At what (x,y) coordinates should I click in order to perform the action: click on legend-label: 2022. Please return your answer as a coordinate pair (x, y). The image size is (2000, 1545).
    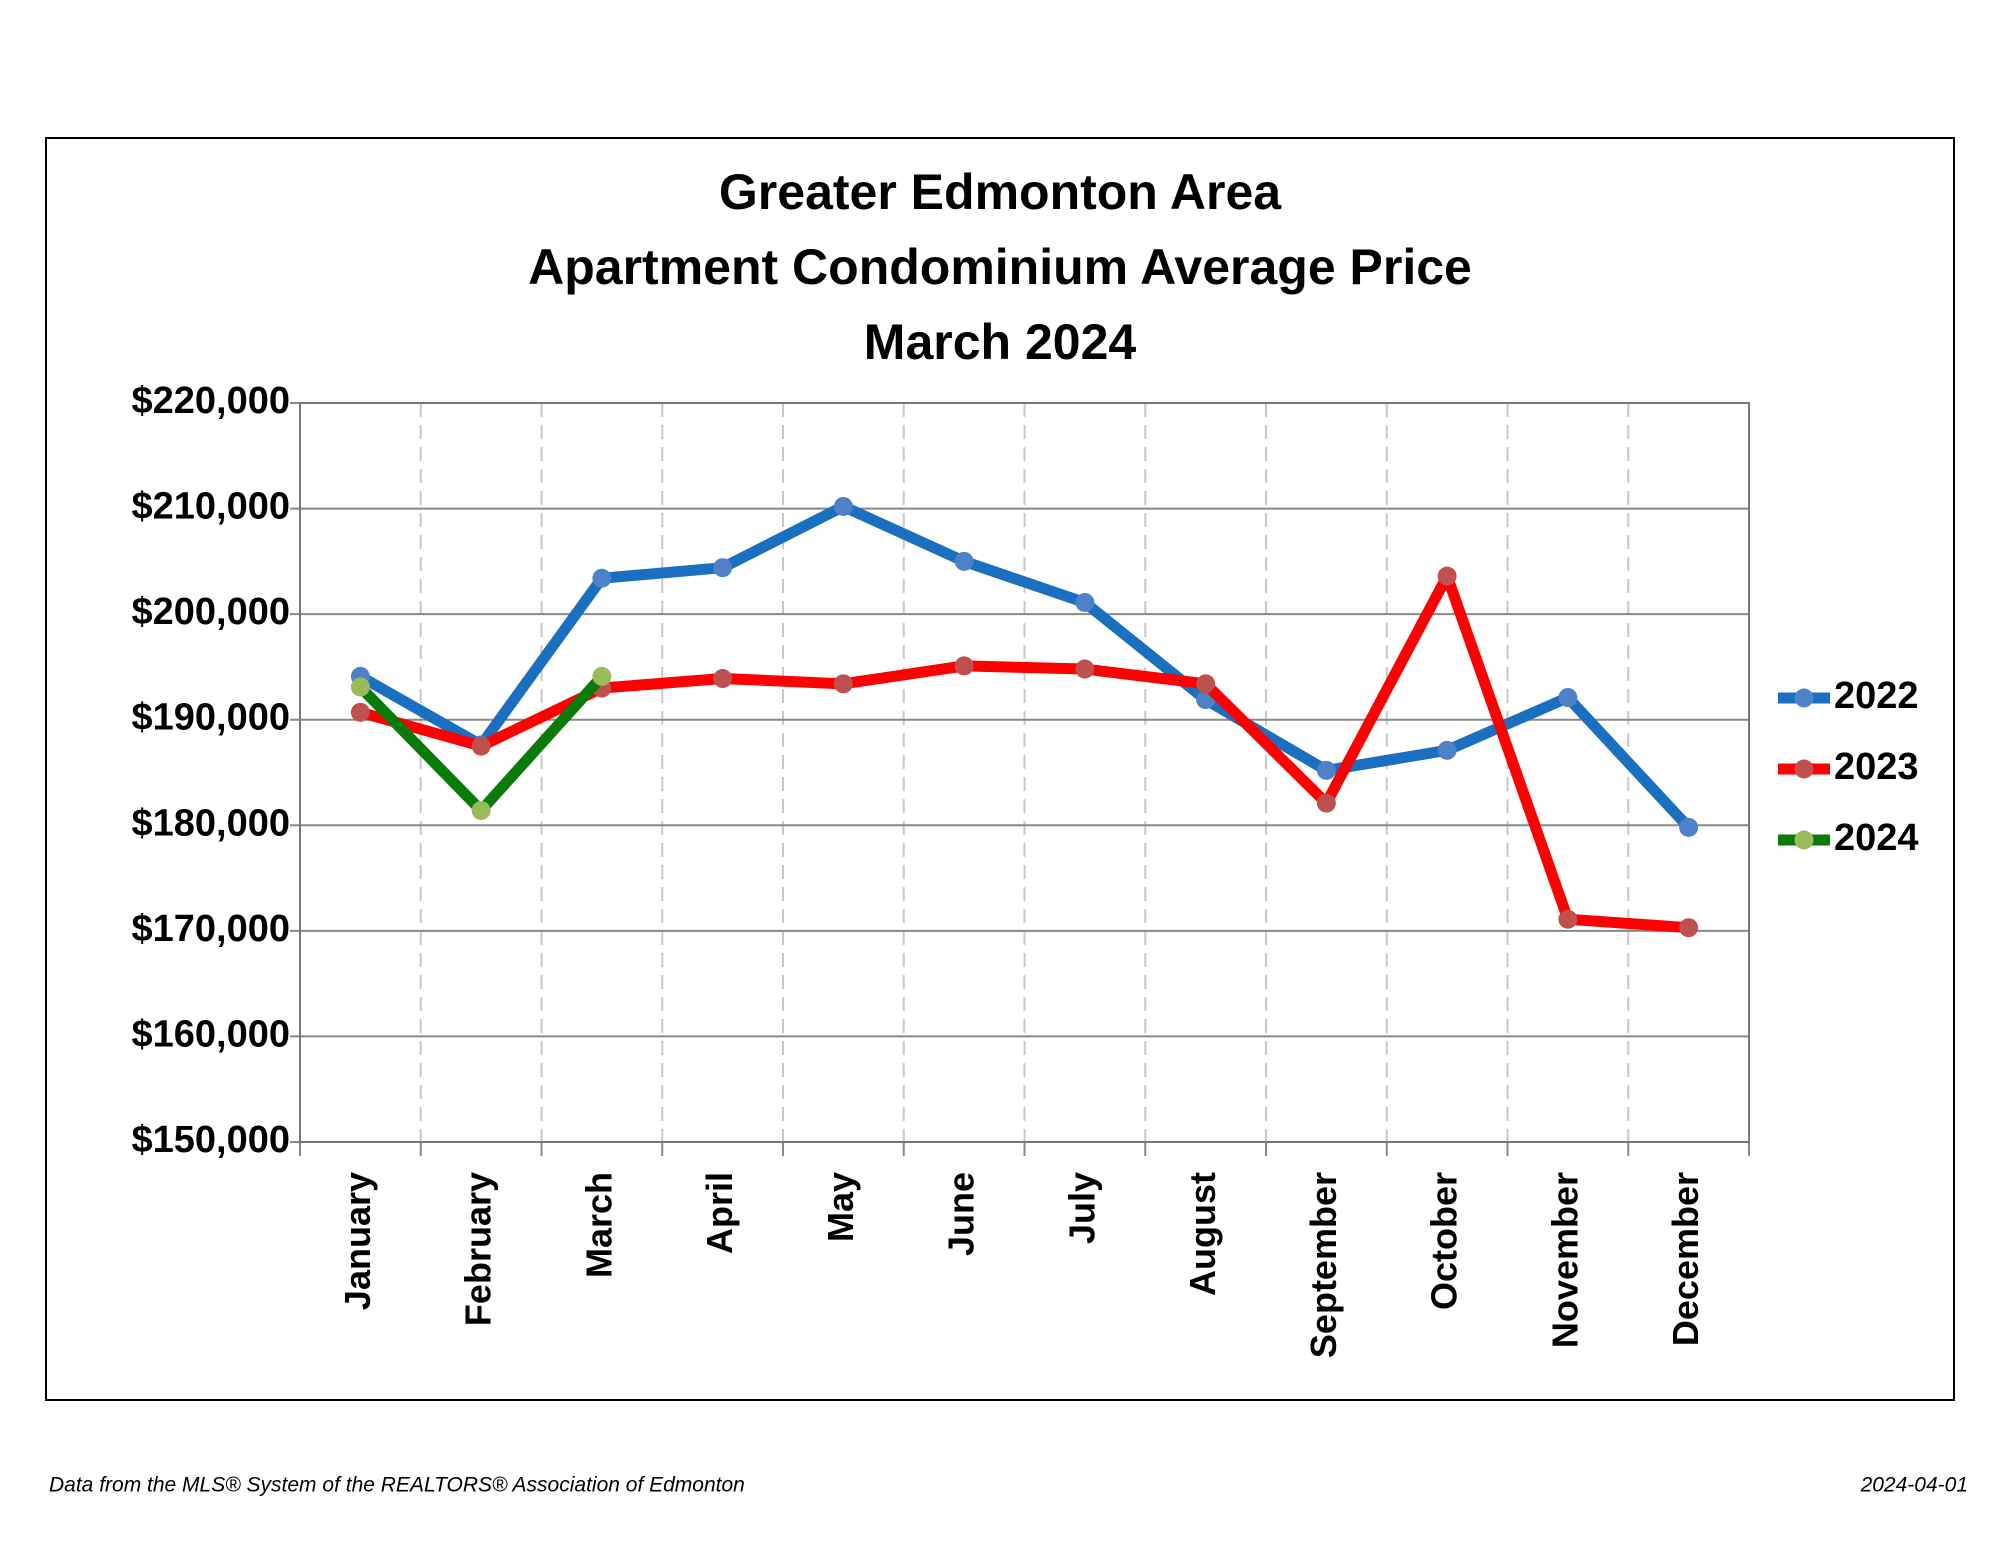
    Looking at the image, I should click on (1876, 696).